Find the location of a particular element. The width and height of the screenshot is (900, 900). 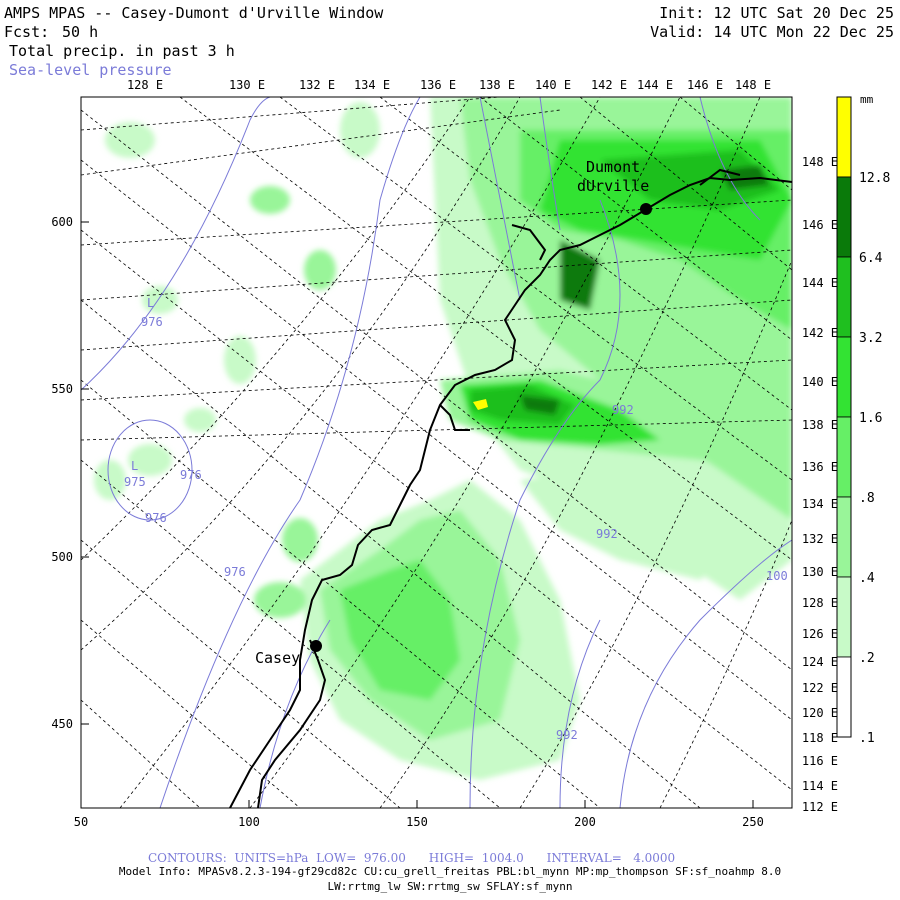

right-meridian-label: 130 E is located at coordinates (820, 572).